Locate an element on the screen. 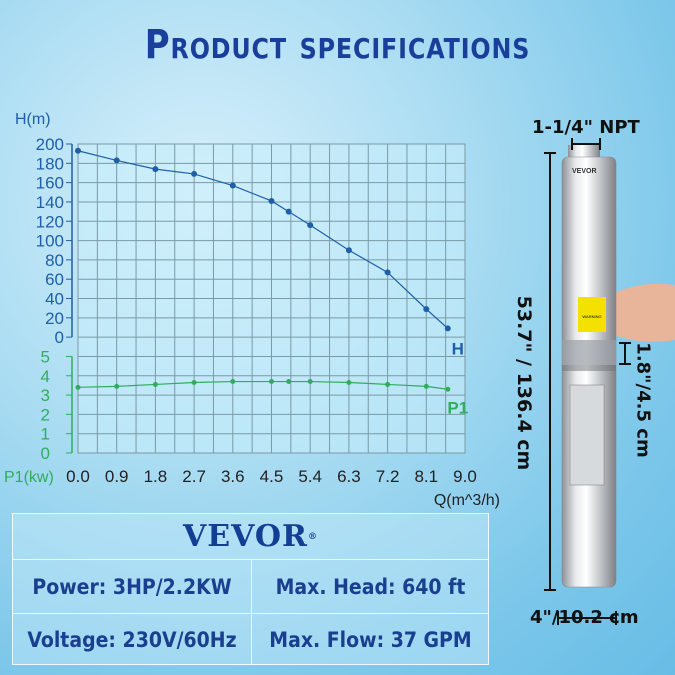 This screenshot has width=675, height=675. y2-tick-label: 3 is located at coordinates (45, 395).